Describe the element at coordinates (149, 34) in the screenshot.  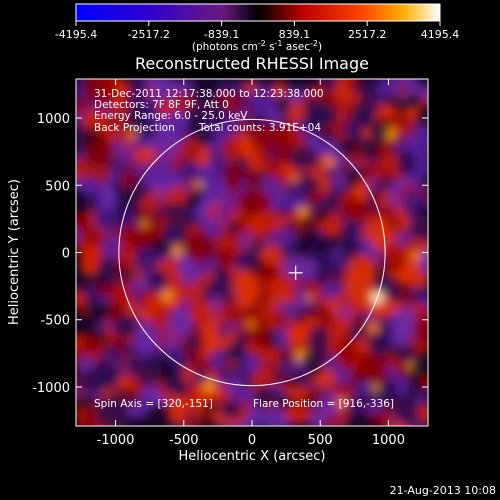
I see `colorbar-tick-label: -2517.2` at that location.